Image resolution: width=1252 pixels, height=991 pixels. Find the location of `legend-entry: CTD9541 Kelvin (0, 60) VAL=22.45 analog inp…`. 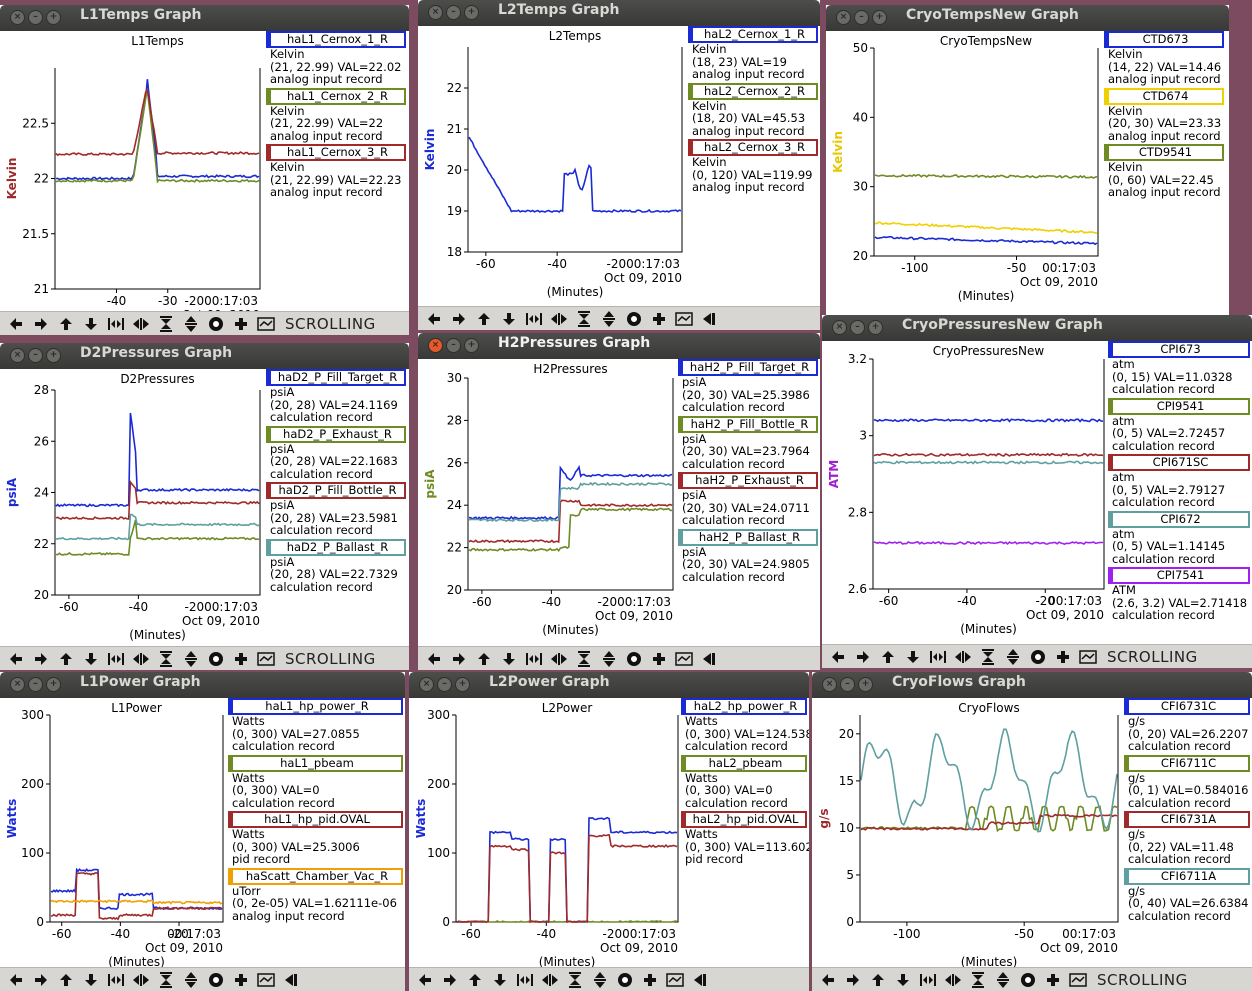

legend-entry: CTD9541 Kelvin (0, 60) VAL=22.45 analog inp… is located at coordinates (1164, 171).